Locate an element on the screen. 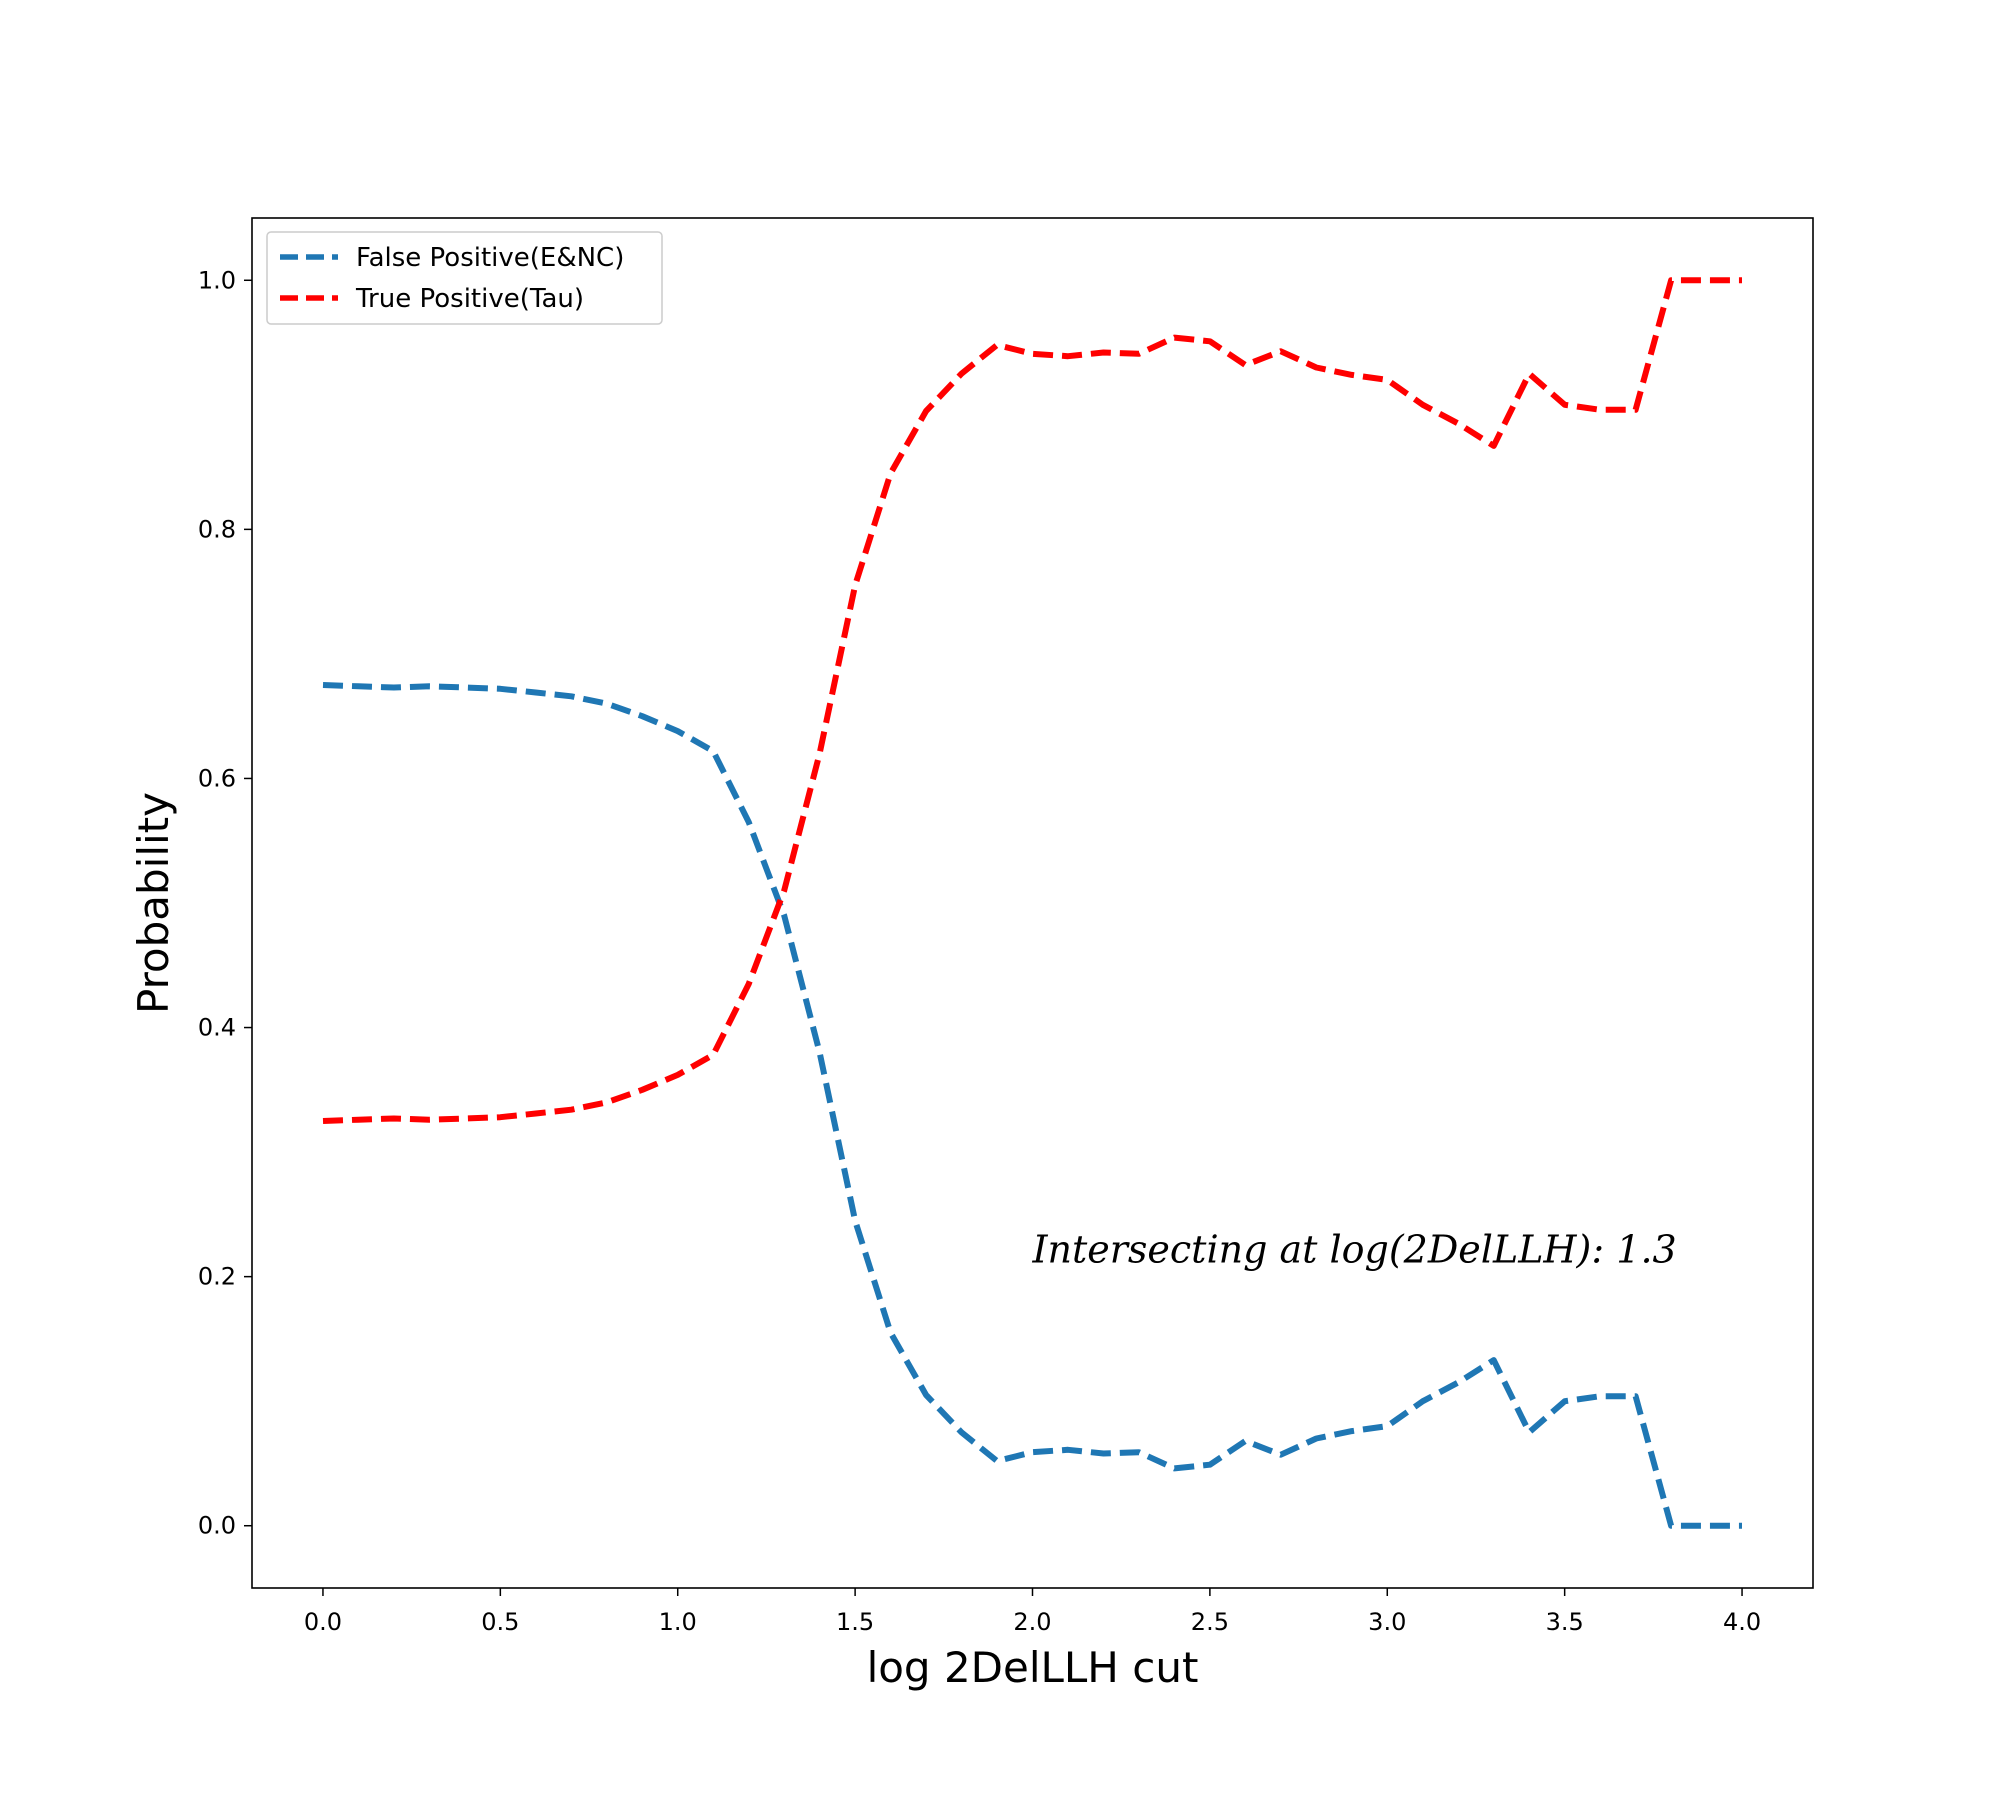 The height and width of the screenshot is (1800, 2000). legend-label-false-positive: False Positive(E&NC) is located at coordinates (490, 258).